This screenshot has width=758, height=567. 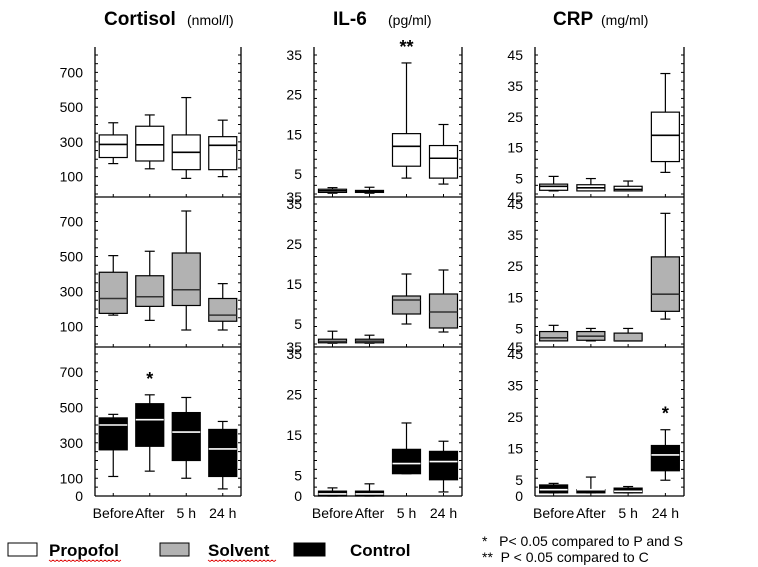 What do you see at coordinates (624, 20) in the screenshot?
I see `panel-unit: (mg/ml)` at bounding box center [624, 20].